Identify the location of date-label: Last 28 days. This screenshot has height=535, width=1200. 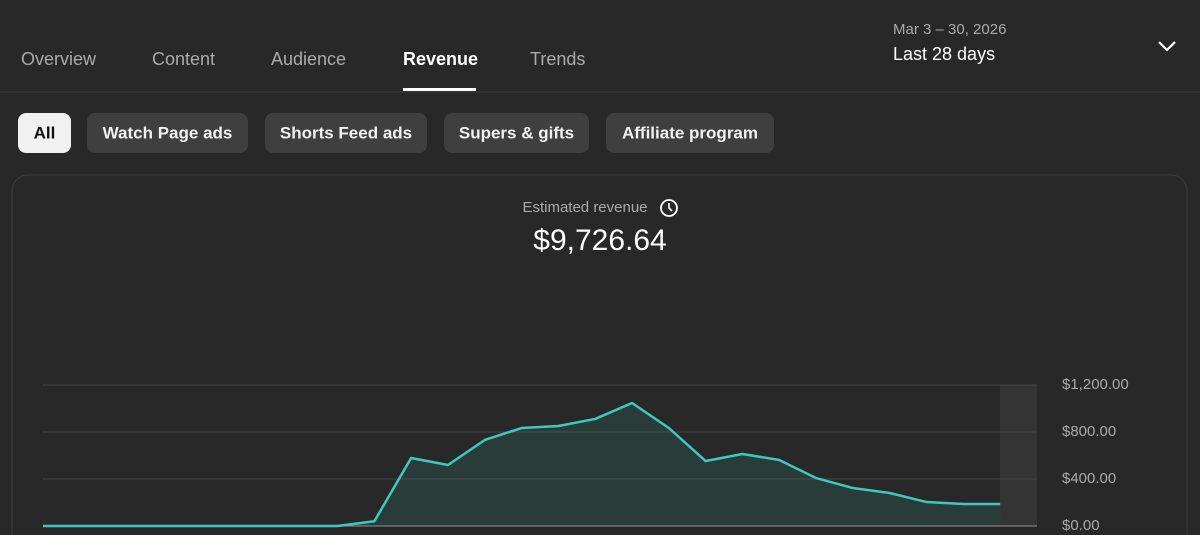
(944, 54).